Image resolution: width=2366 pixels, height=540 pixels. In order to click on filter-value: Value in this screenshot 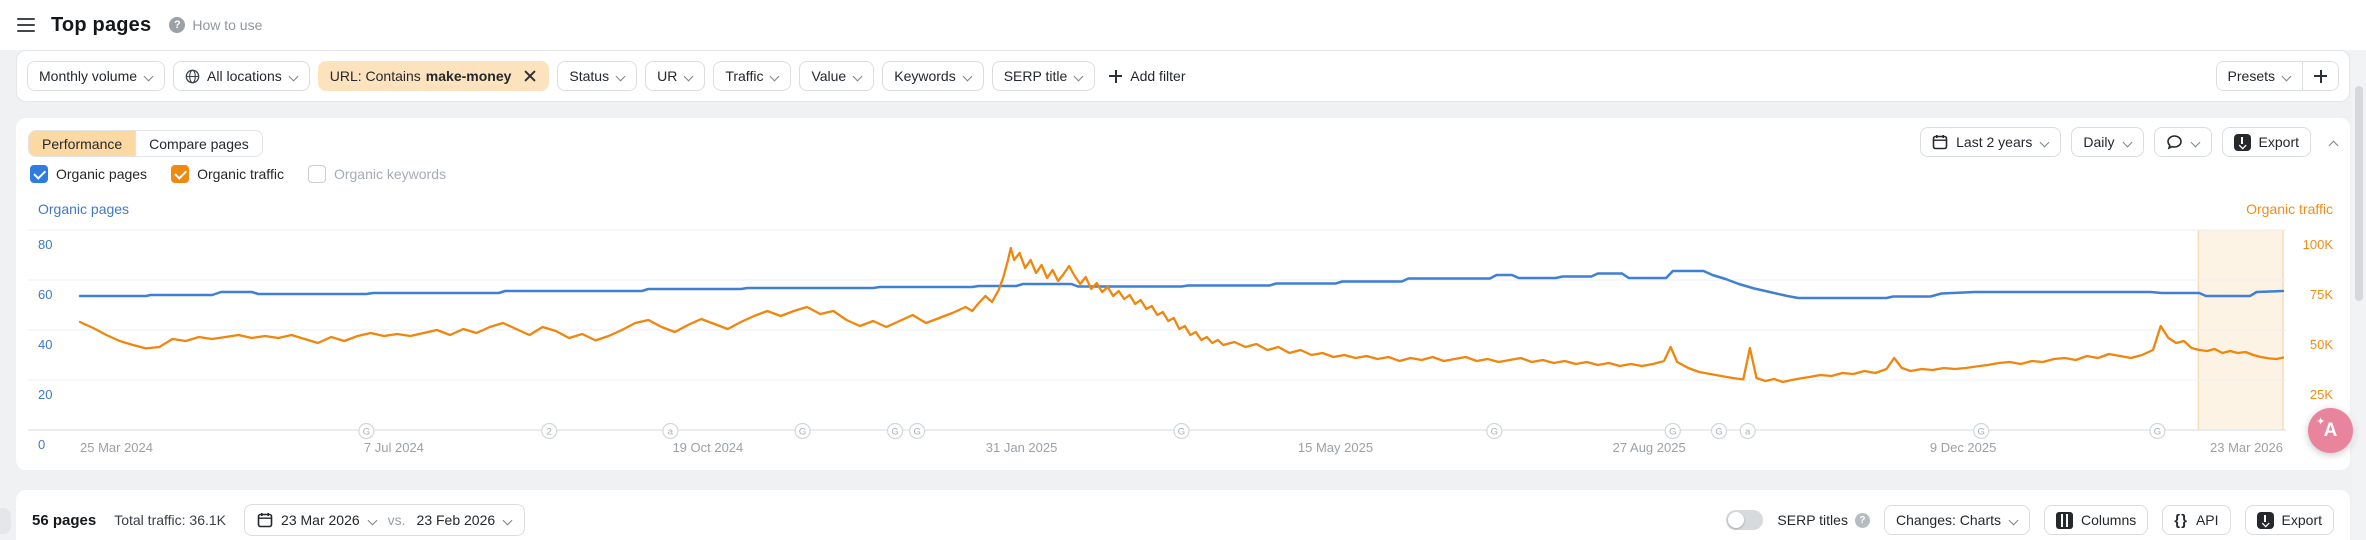, I will do `click(837, 76)`.